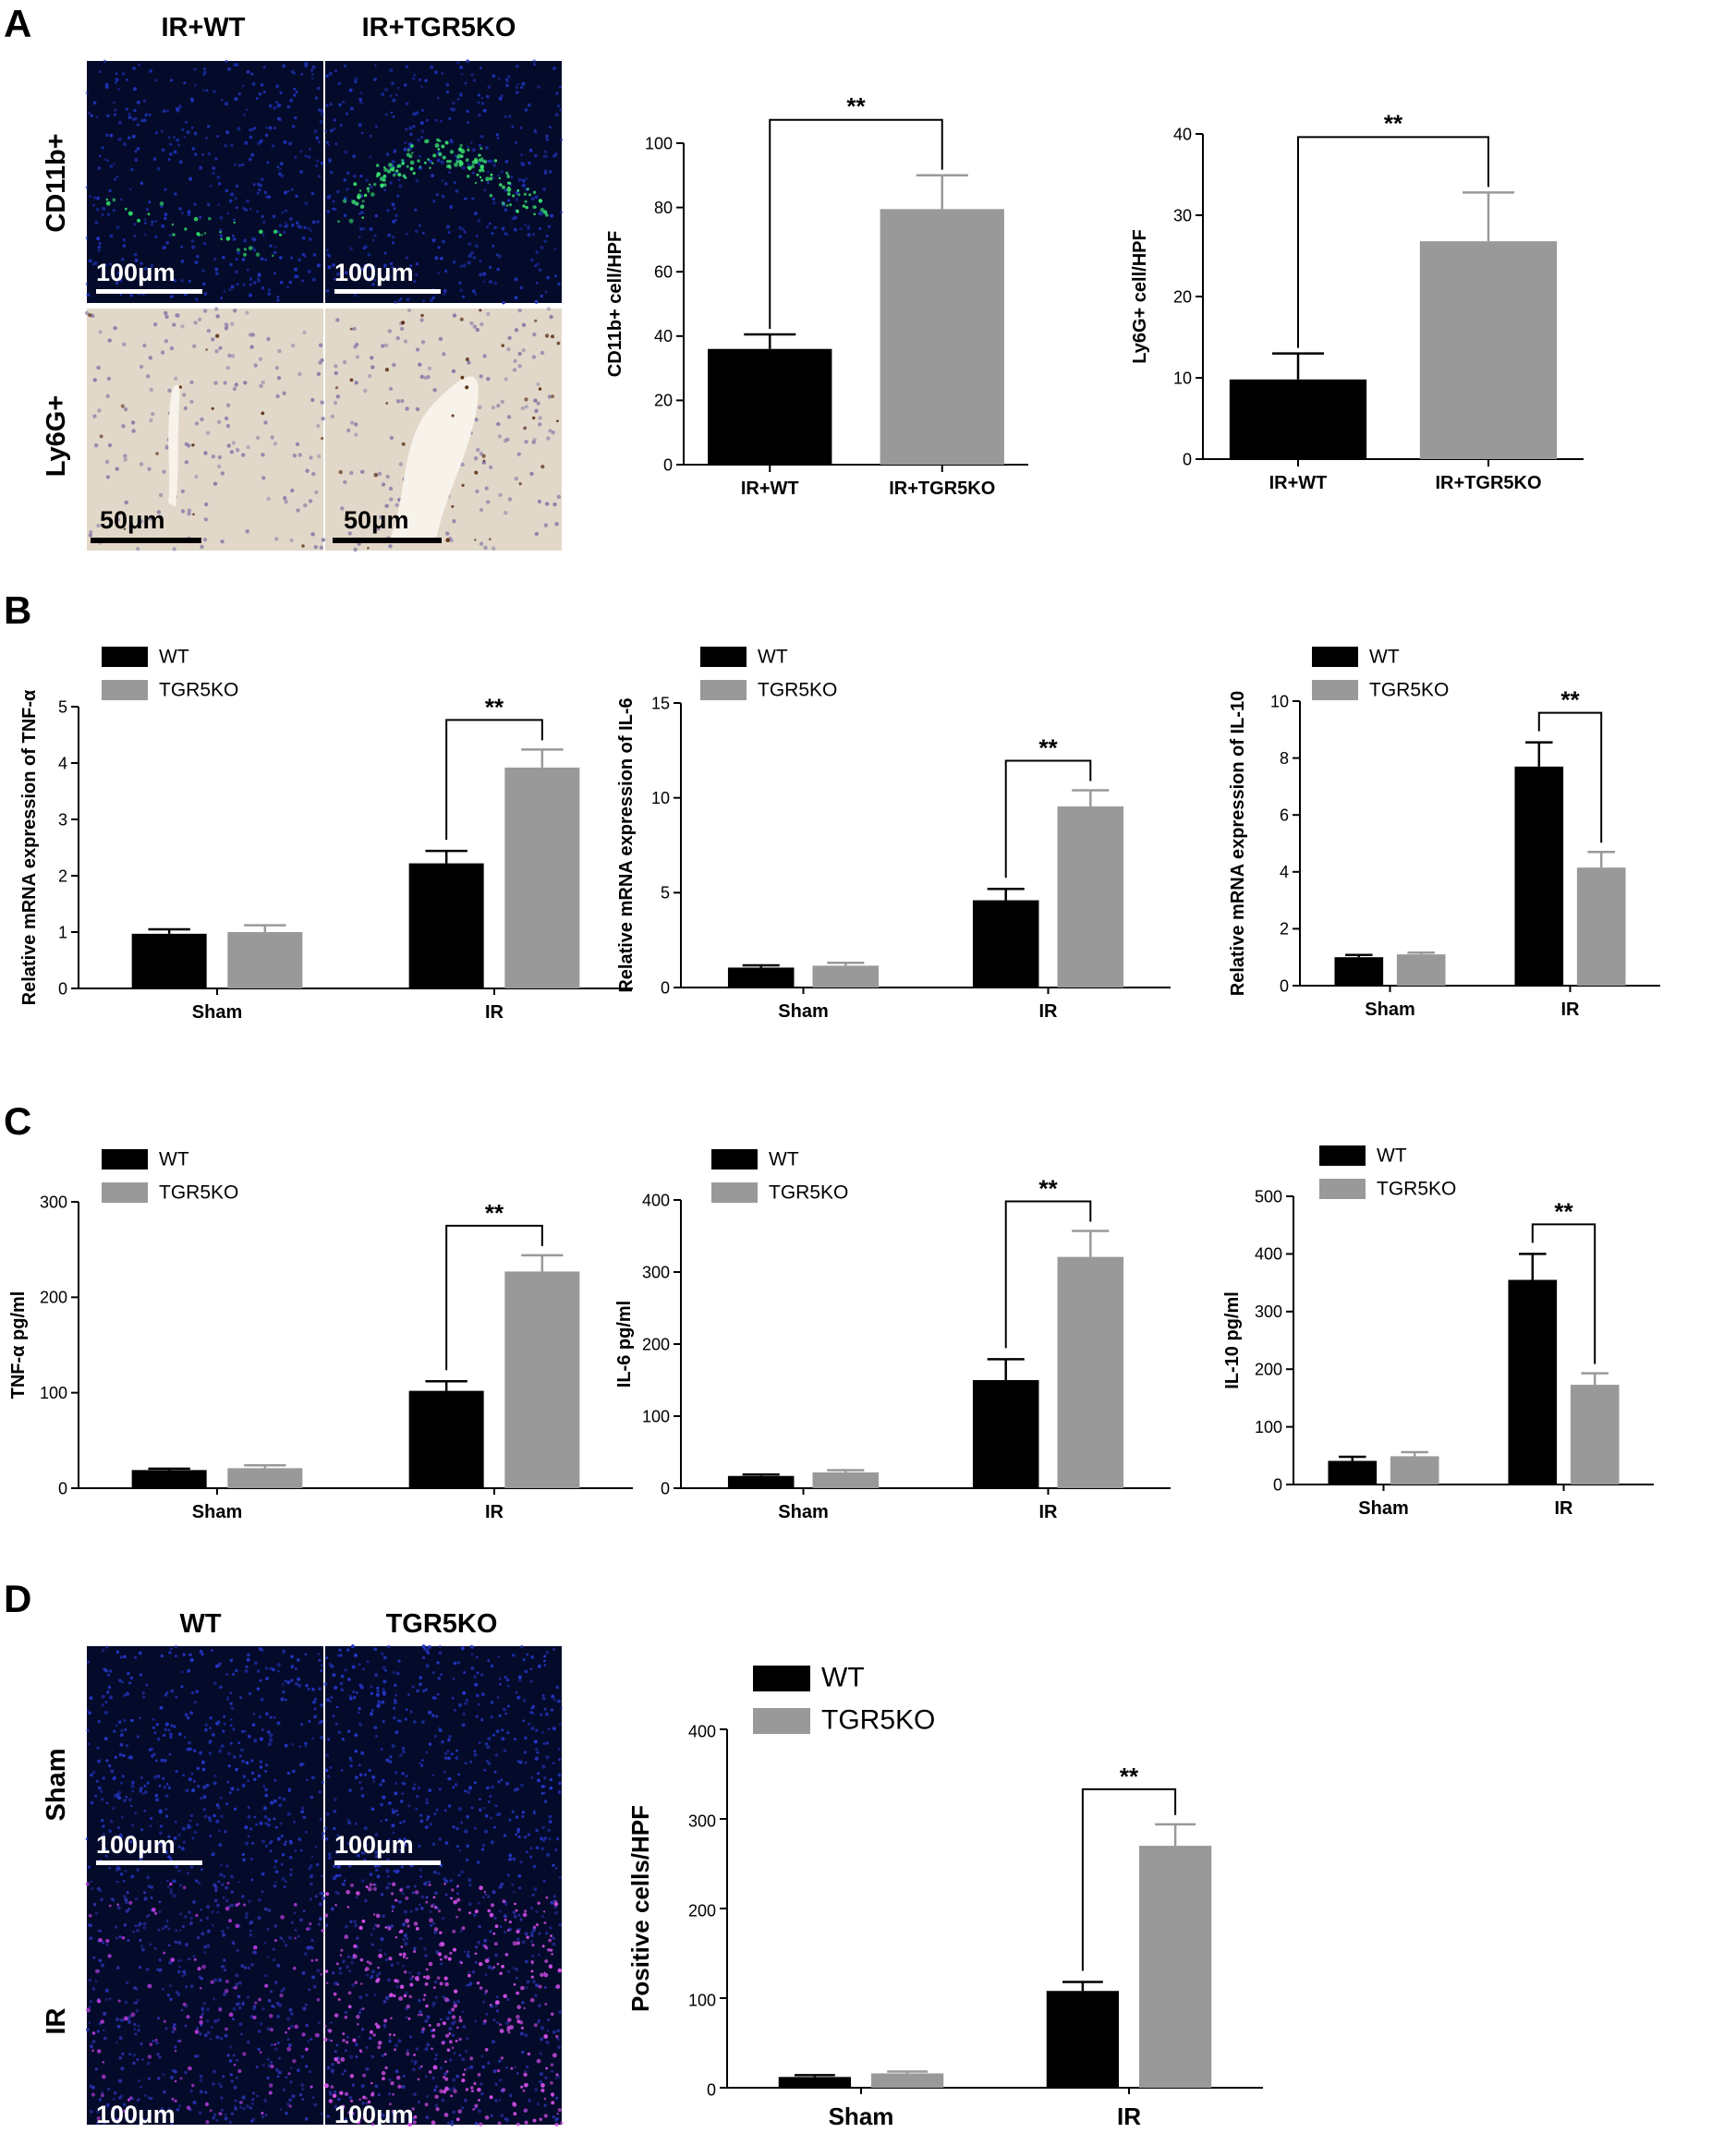  Describe the element at coordinates (615, 304) in the screenshot. I see `y-axis-label: CD11b+ cell/HPF` at that location.